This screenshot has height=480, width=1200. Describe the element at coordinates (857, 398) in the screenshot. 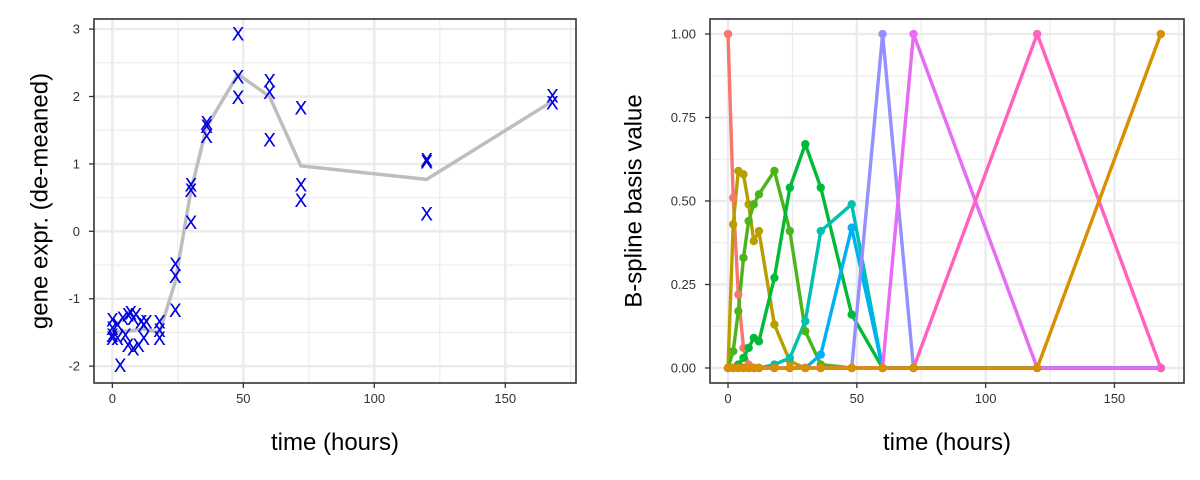

I see `right-x-tick-label: 50` at that location.